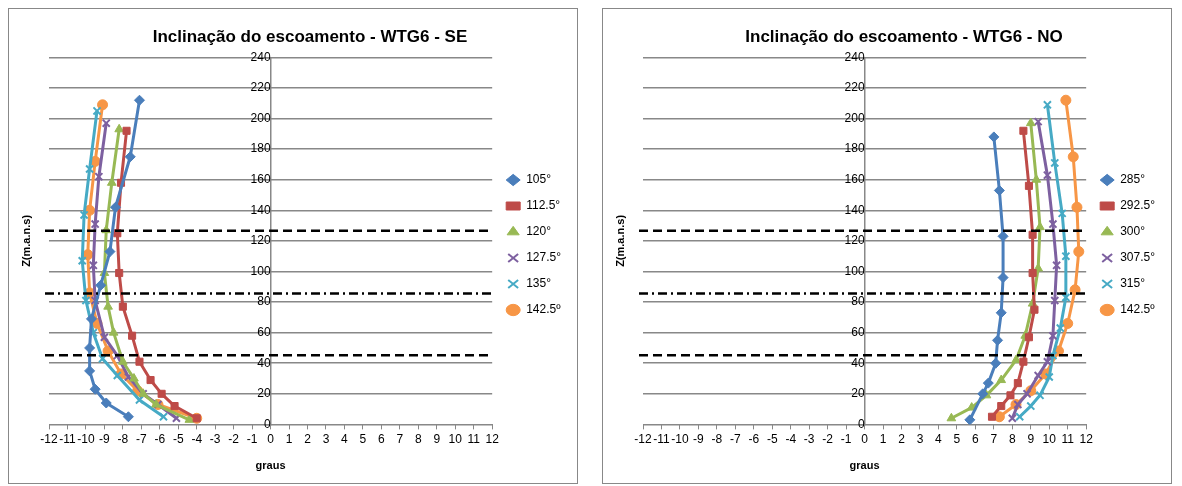 The image size is (1182, 486). What do you see at coordinates (1138, 205) in the screenshot?
I see `legend-label: 292.5°` at bounding box center [1138, 205].